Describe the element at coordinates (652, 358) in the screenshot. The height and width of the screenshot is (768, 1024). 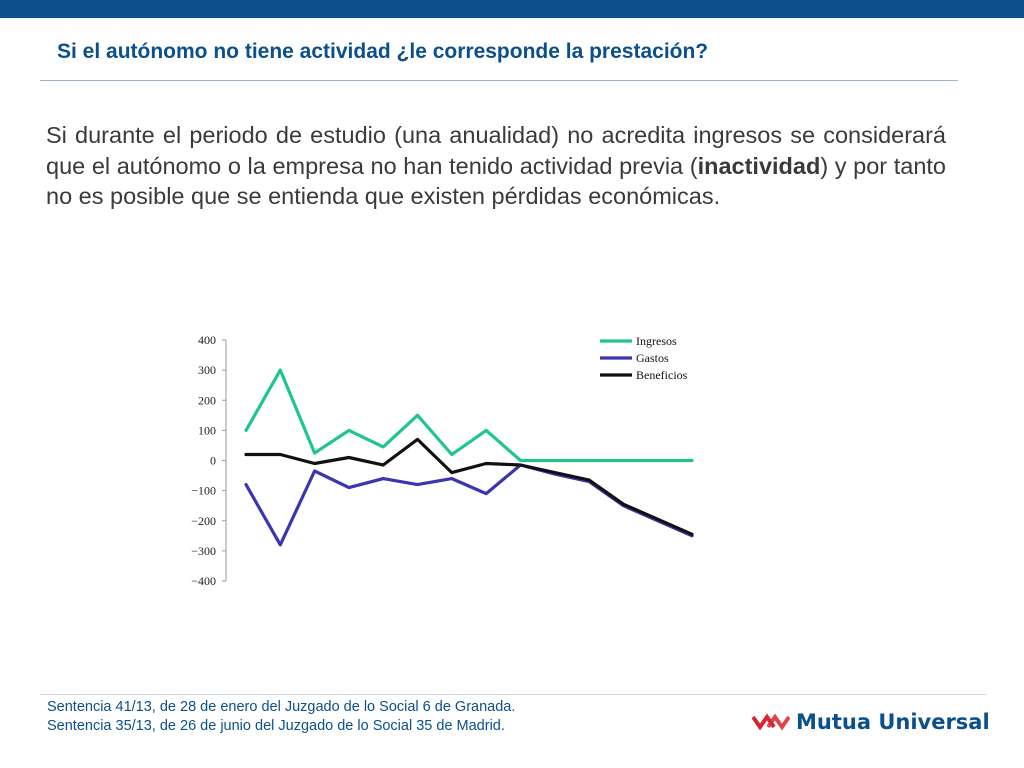
I see `legend-label-gastos: Gastos` at that location.